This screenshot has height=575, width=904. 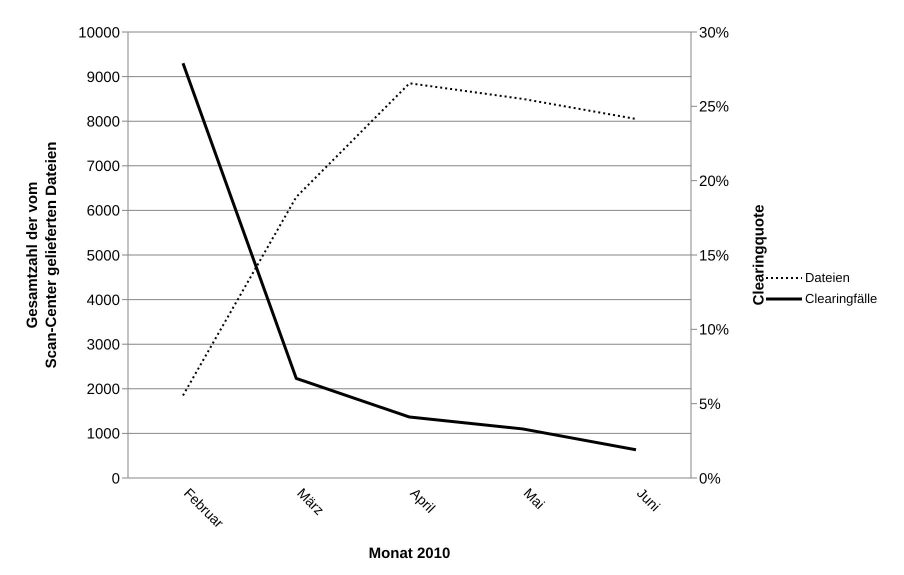 What do you see at coordinates (827, 277) in the screenshot?
I see `legend-label: Dateien` at bounding box center [827, 277].